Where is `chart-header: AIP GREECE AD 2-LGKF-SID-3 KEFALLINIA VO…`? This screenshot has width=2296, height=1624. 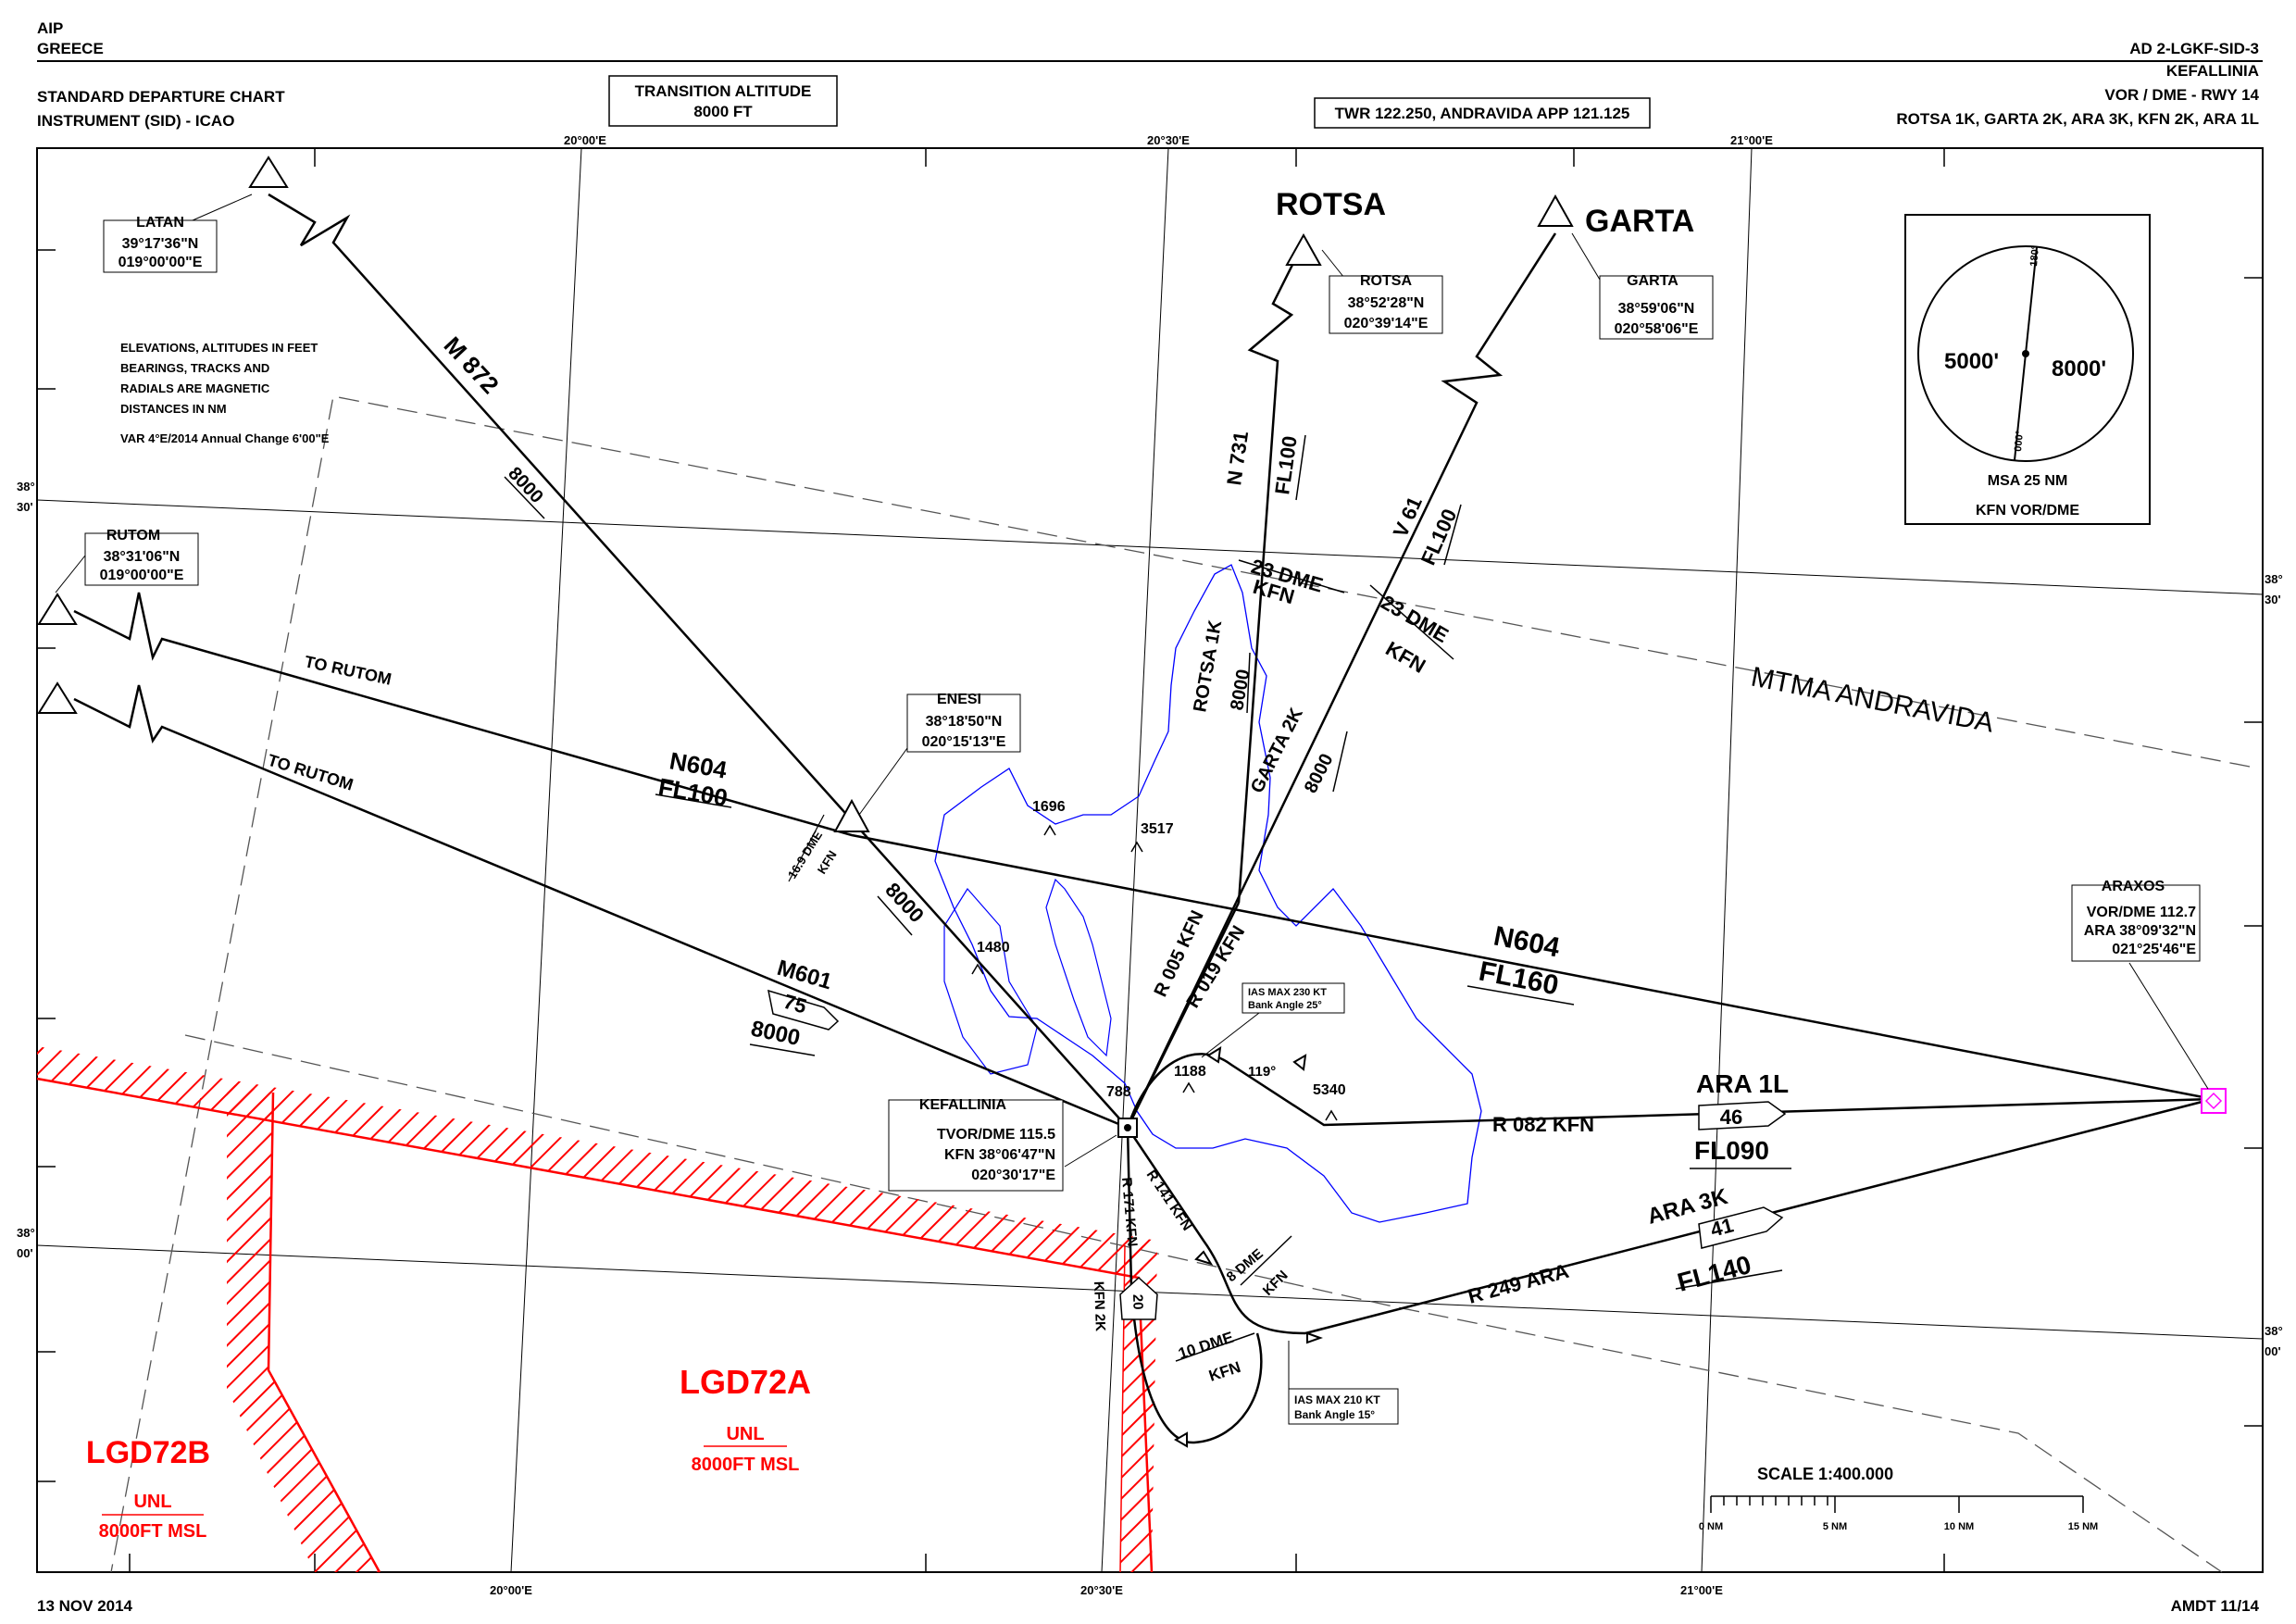 chart-header: AIP GREECE AD 2-LGKF-SID-3 KEFALLINIA VO… is located at coordinates (1150, 74).